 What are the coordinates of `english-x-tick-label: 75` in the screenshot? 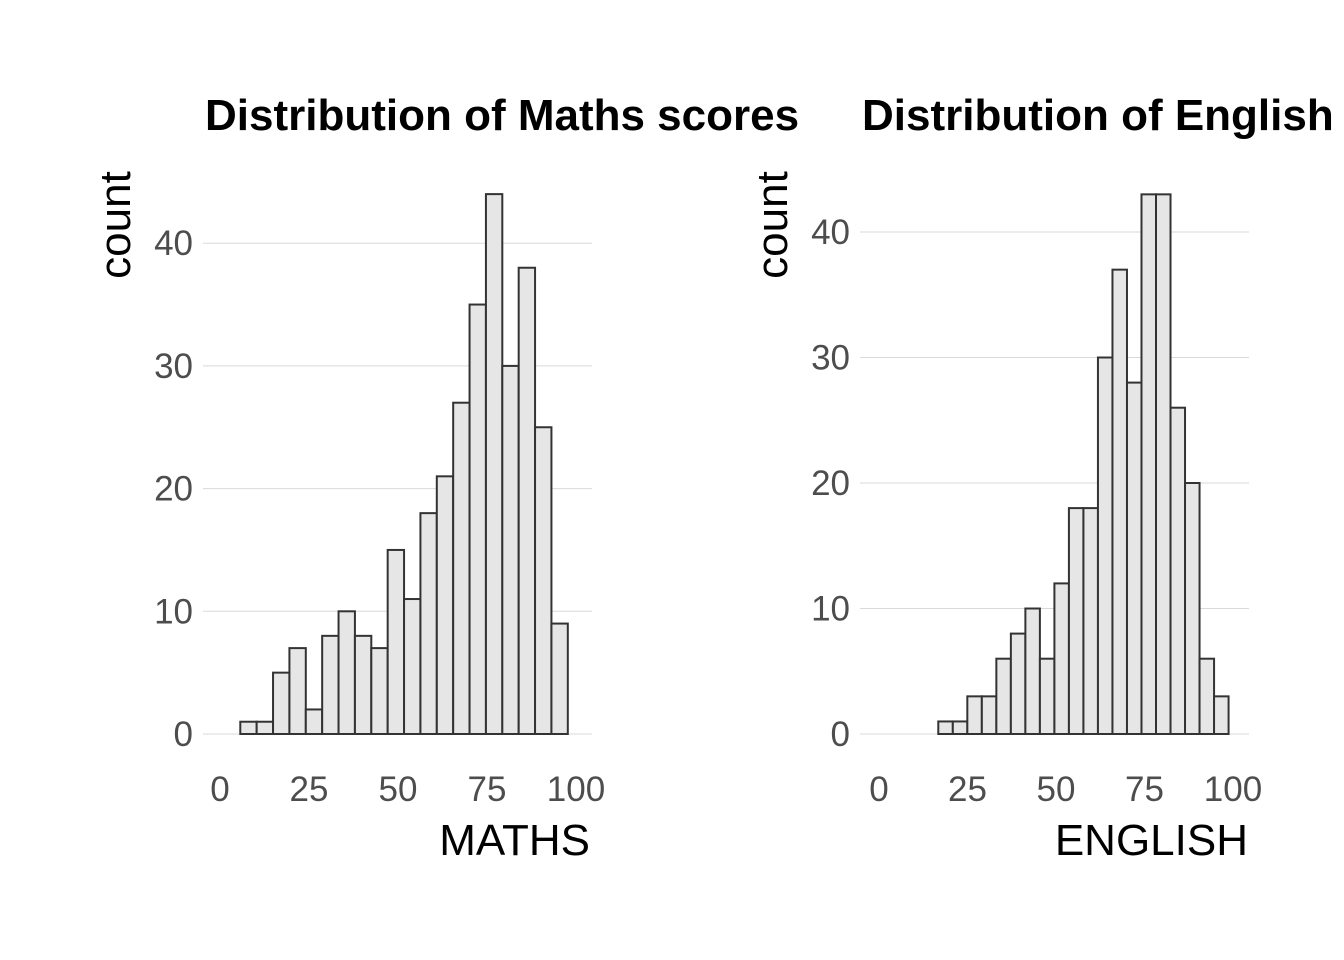 It's located at (1144, 789).